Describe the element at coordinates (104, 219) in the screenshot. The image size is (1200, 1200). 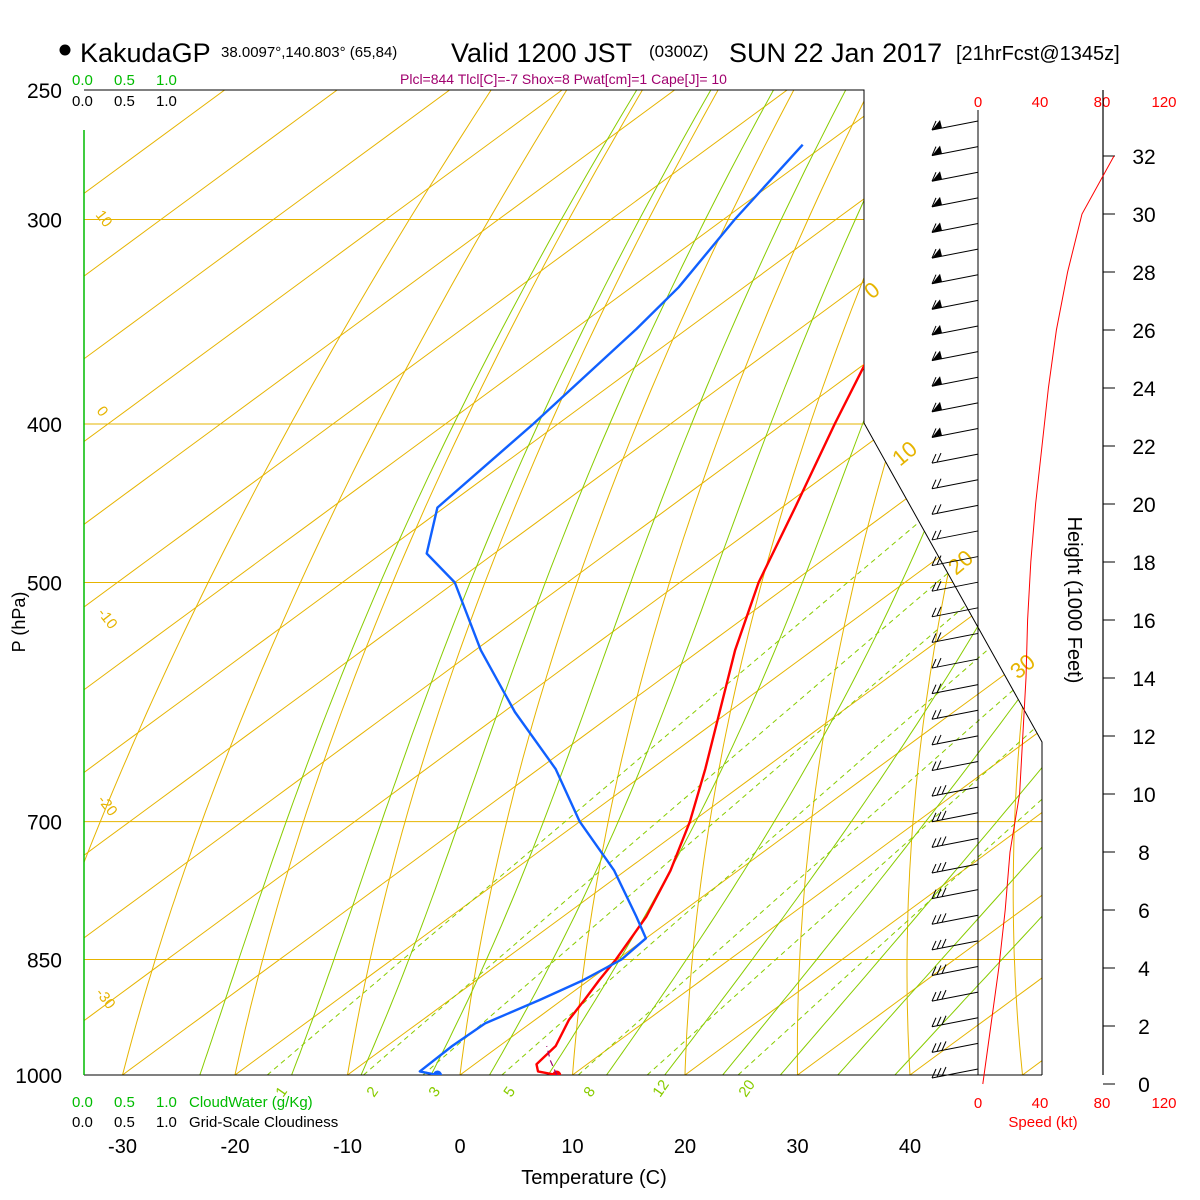
I see `isotherm-label-left: 10` at that location.